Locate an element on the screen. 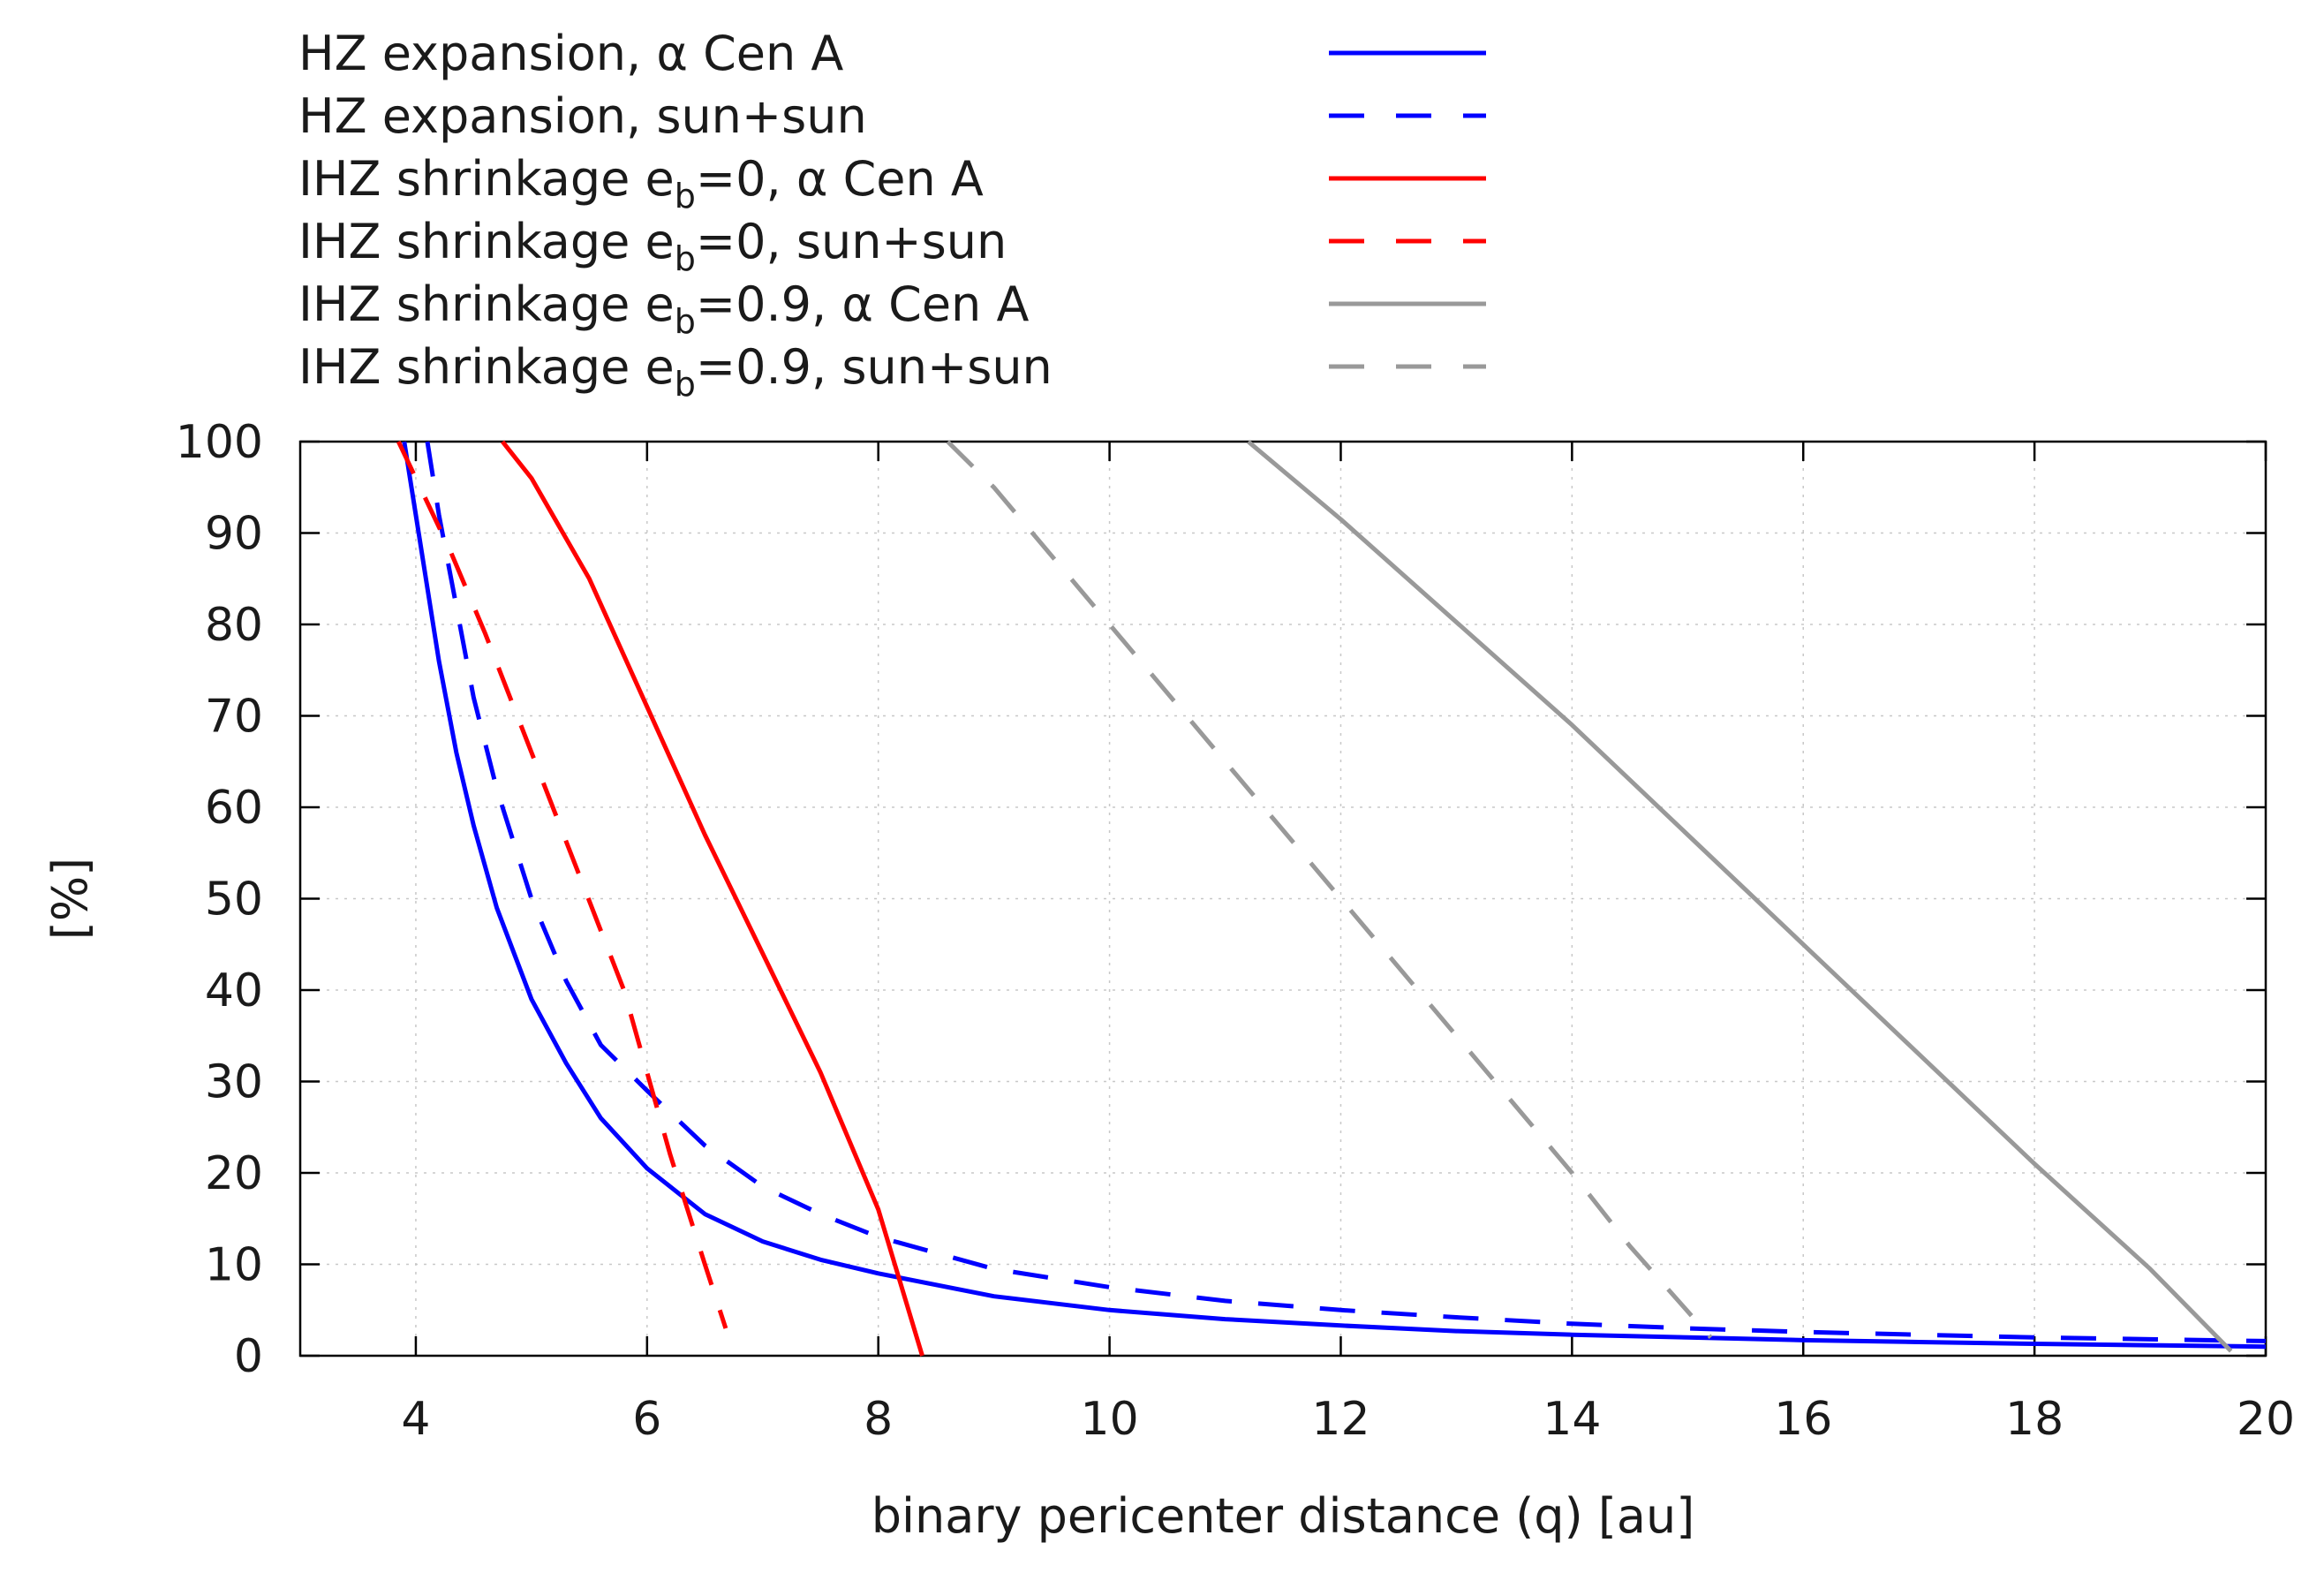 This screenshot has height=1573, width=2324. x-tick-label: 18 is located at coordinates (2034, 1419).